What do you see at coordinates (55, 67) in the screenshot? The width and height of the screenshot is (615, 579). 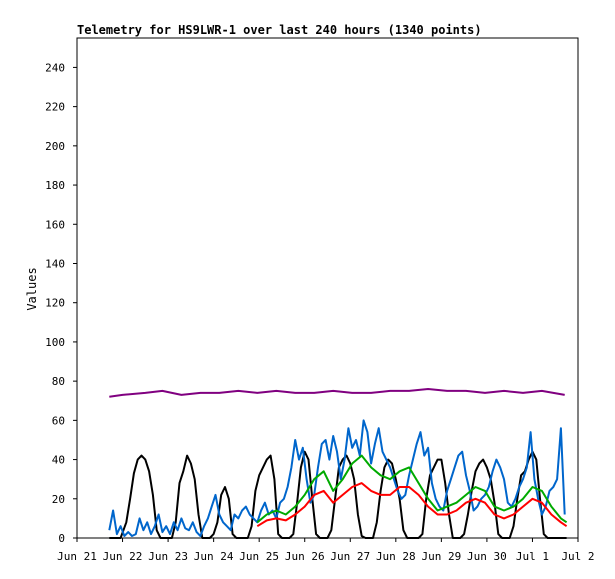 I see `y-tick-label: 240` at bounding box center [55, 67].